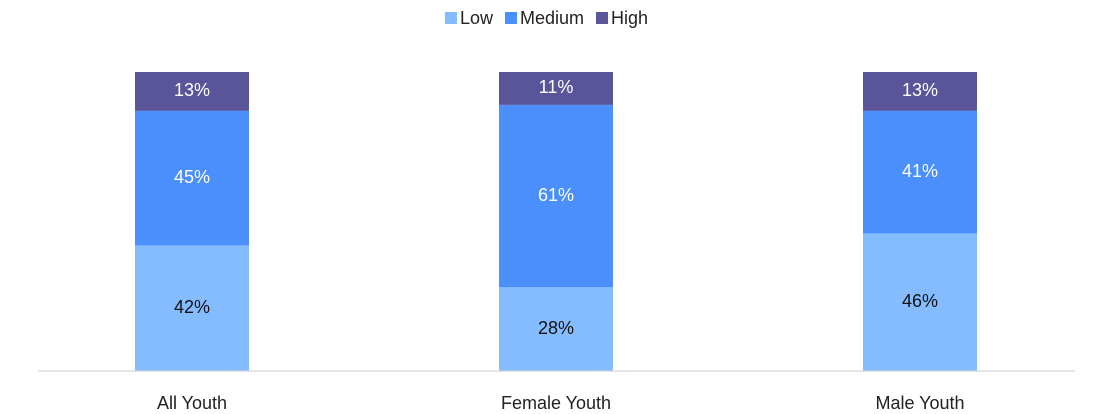 This screenshot has height=414, width=1093. I want to click on data-label: 42%, so click(192, 307).